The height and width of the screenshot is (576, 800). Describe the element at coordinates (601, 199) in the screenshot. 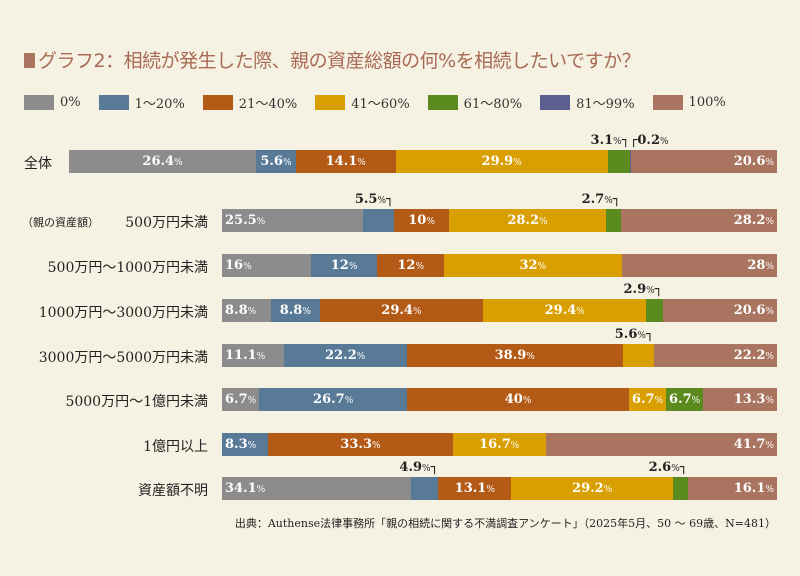

I see `outside-data-label: 2.7%┐` at that location.